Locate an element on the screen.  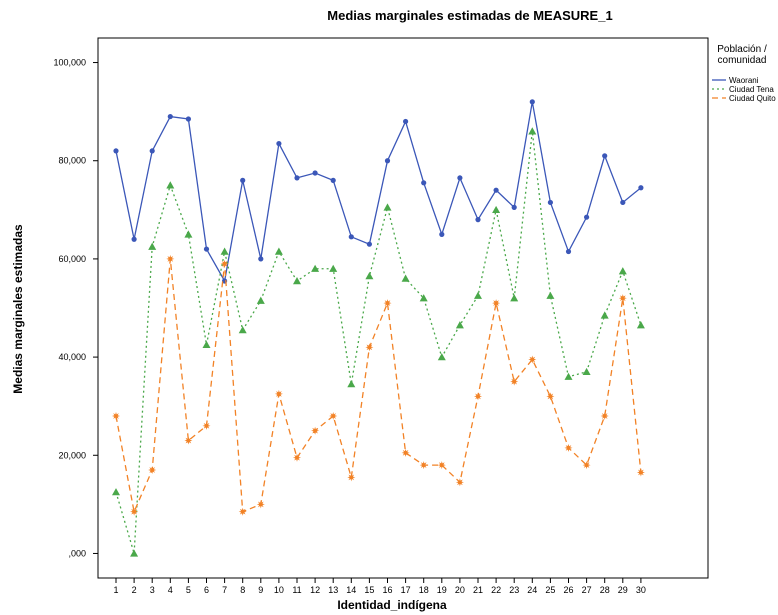
x-tick-label: 26 is located at coordinates (568, 590).